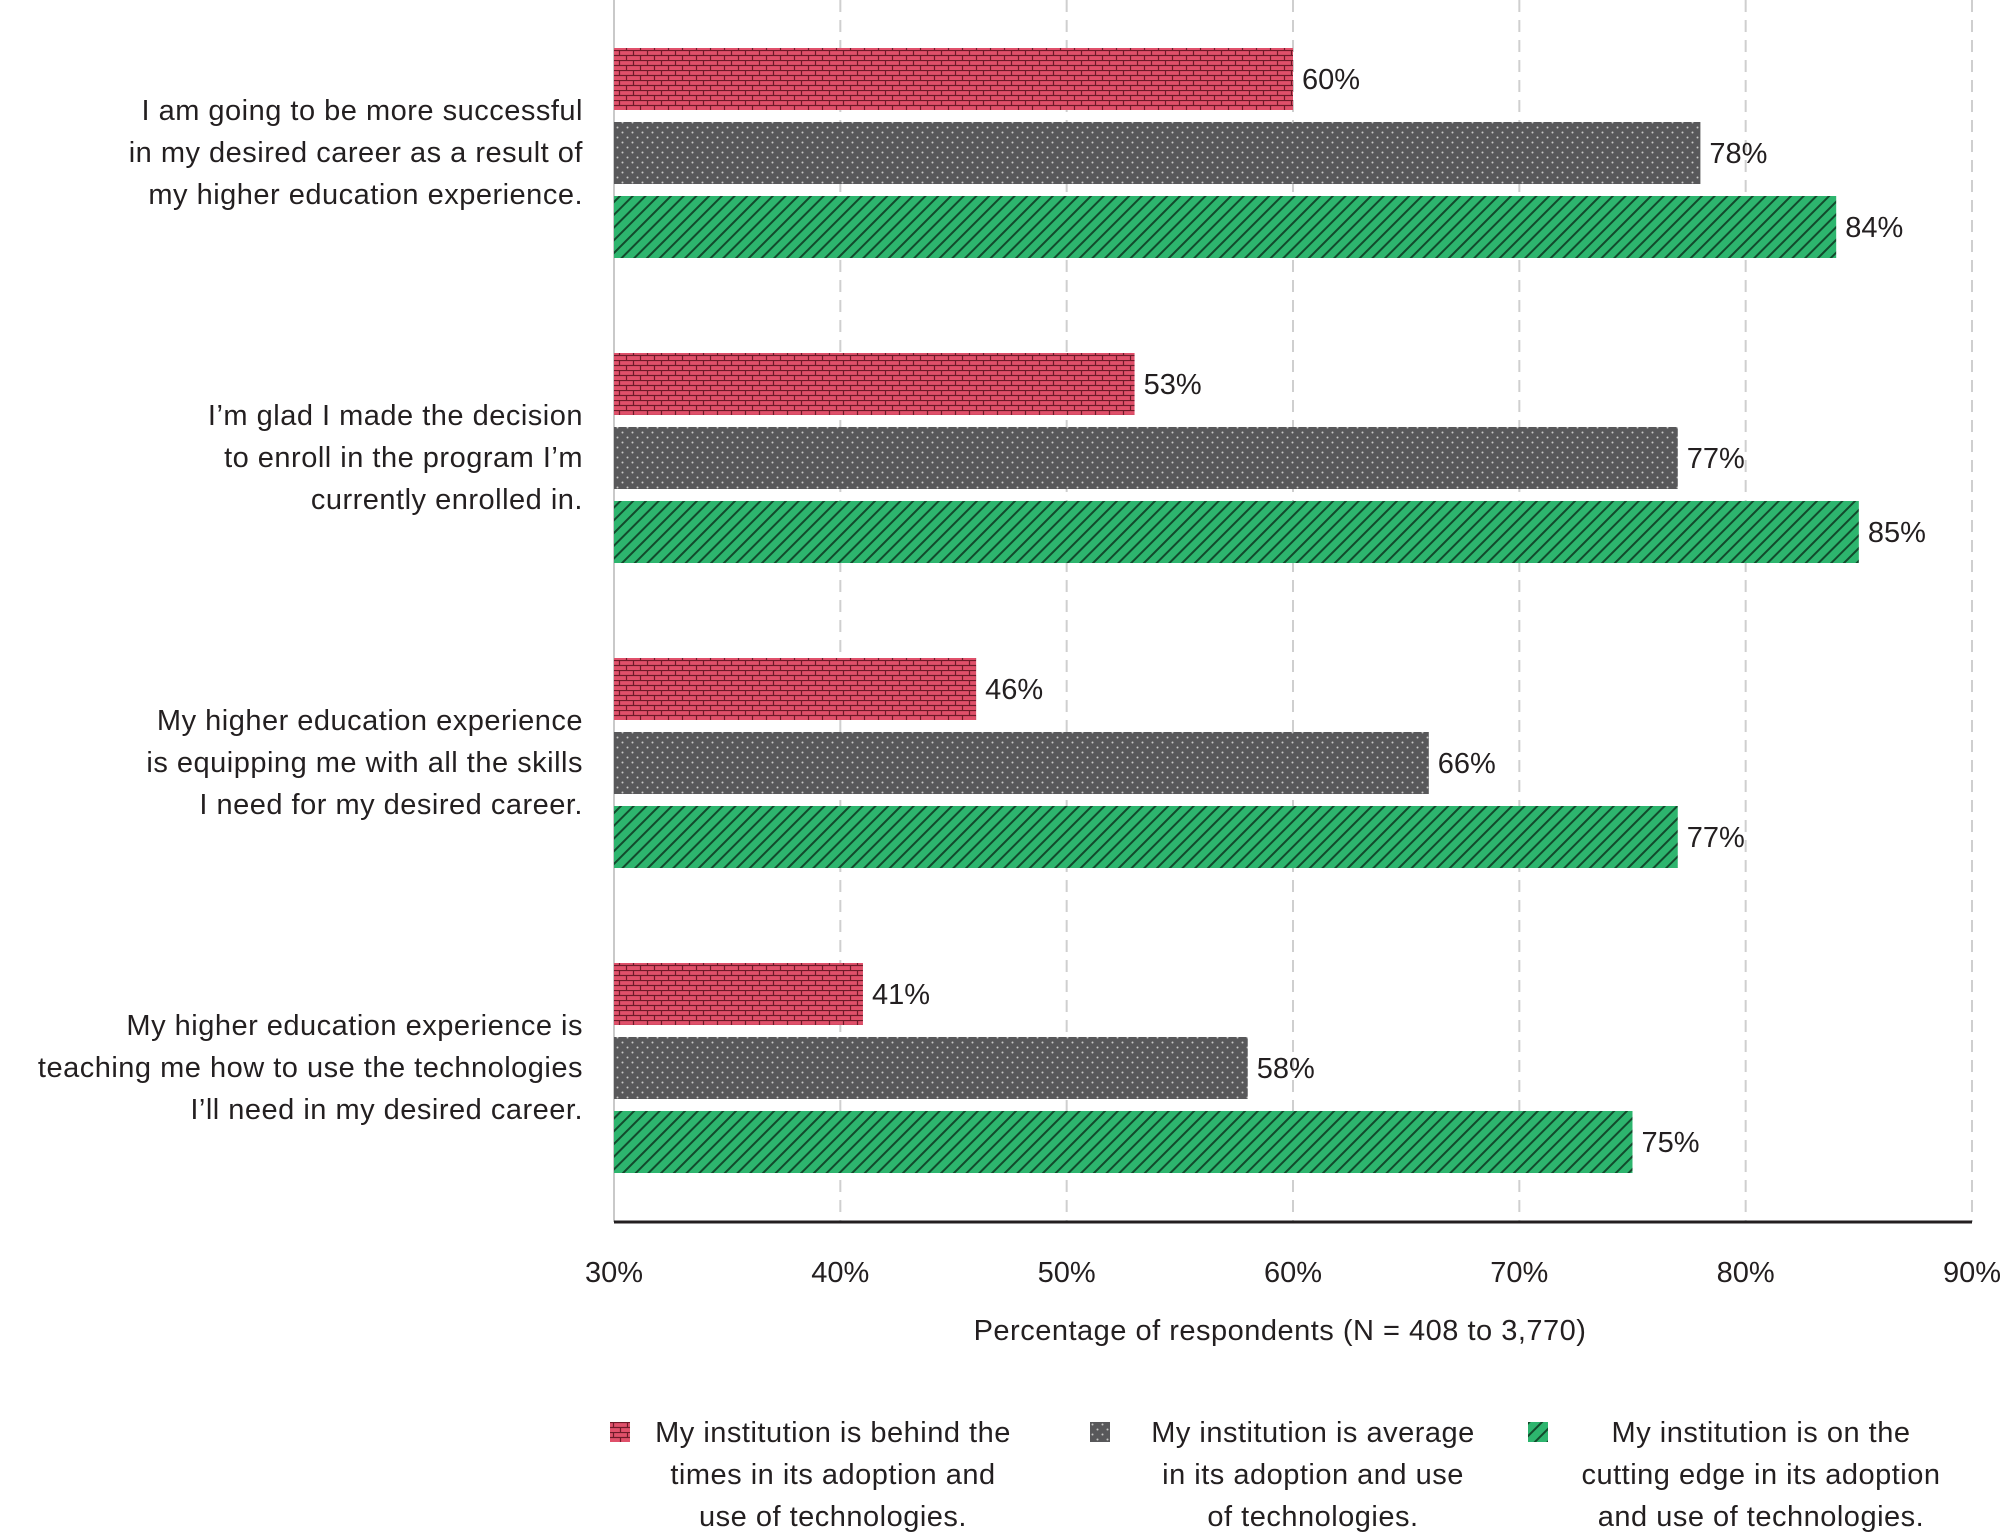 Image resolution: width=2000 pixels, height=1538 pixels. I want to click on legend-label-line: and use of technologies., so click(1761, 1517).